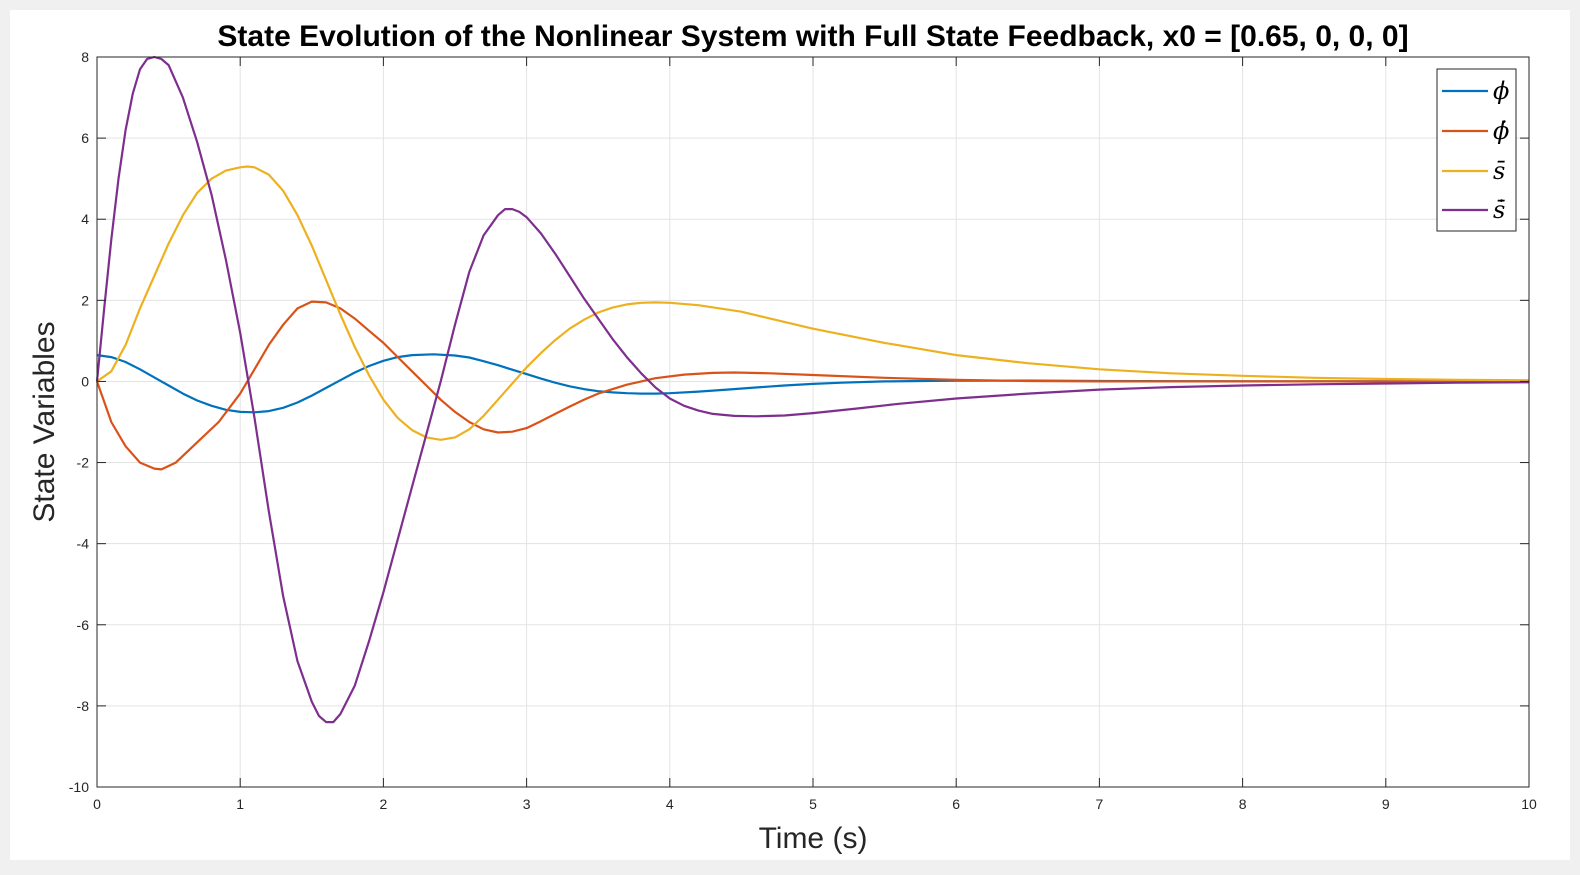 The width and height of the screenshot is (1580, 875). I want to click on x-tick-label: 9, so click(1386, 804).